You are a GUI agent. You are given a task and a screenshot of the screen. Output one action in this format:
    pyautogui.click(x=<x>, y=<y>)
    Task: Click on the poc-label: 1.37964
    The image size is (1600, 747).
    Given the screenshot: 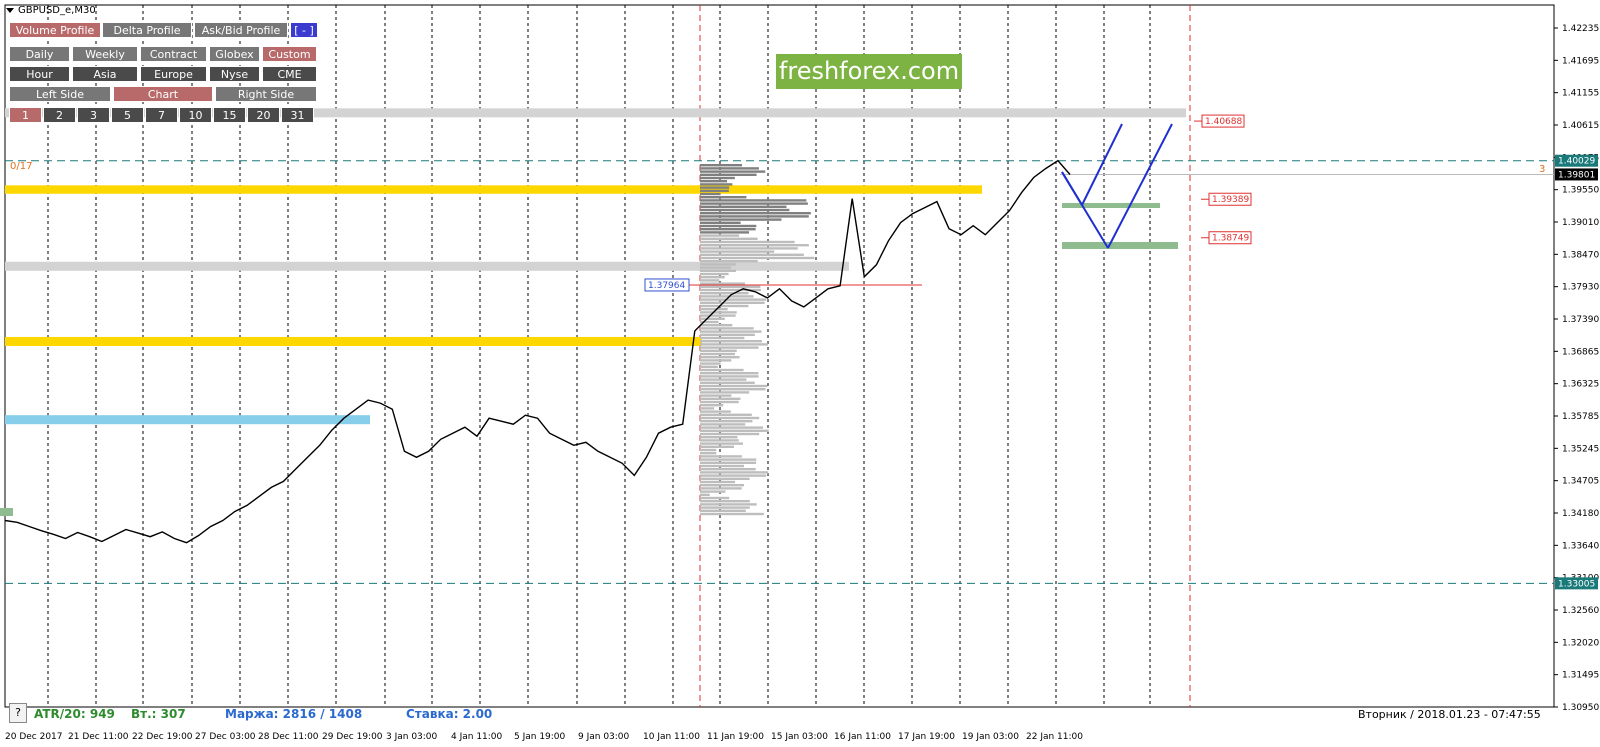 What is the action you would take?
    pyautogui.click(x=666, y=286)
    